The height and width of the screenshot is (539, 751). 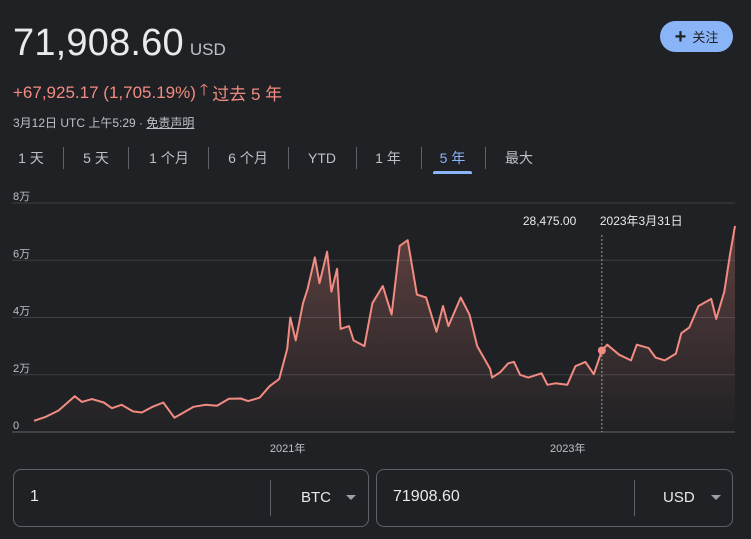 I want to click on price-row: 71,908.60 USD, so click(x=119, y=43).